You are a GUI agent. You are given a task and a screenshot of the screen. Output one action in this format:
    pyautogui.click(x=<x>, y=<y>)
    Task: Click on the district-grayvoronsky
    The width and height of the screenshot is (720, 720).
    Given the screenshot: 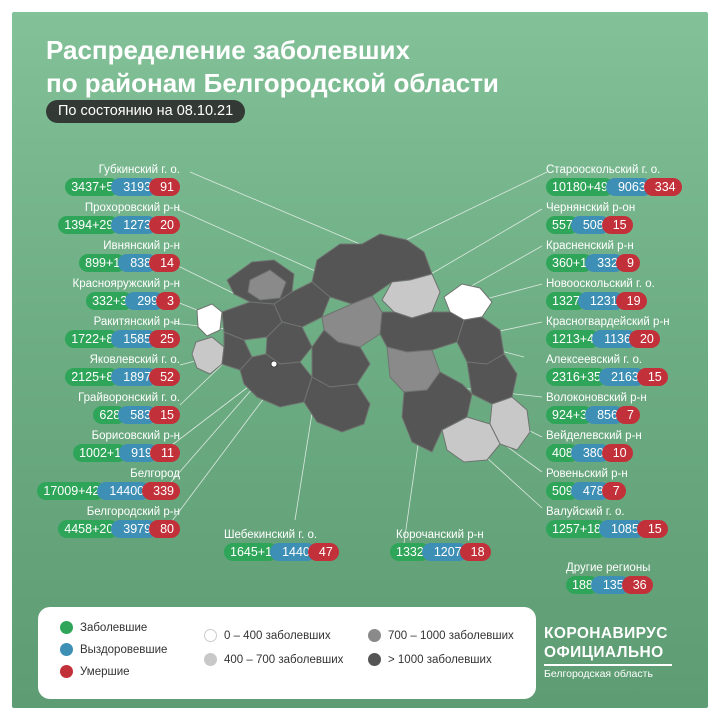 What is the action you would take?
    pyautogui.click(x=208, y=355)
    